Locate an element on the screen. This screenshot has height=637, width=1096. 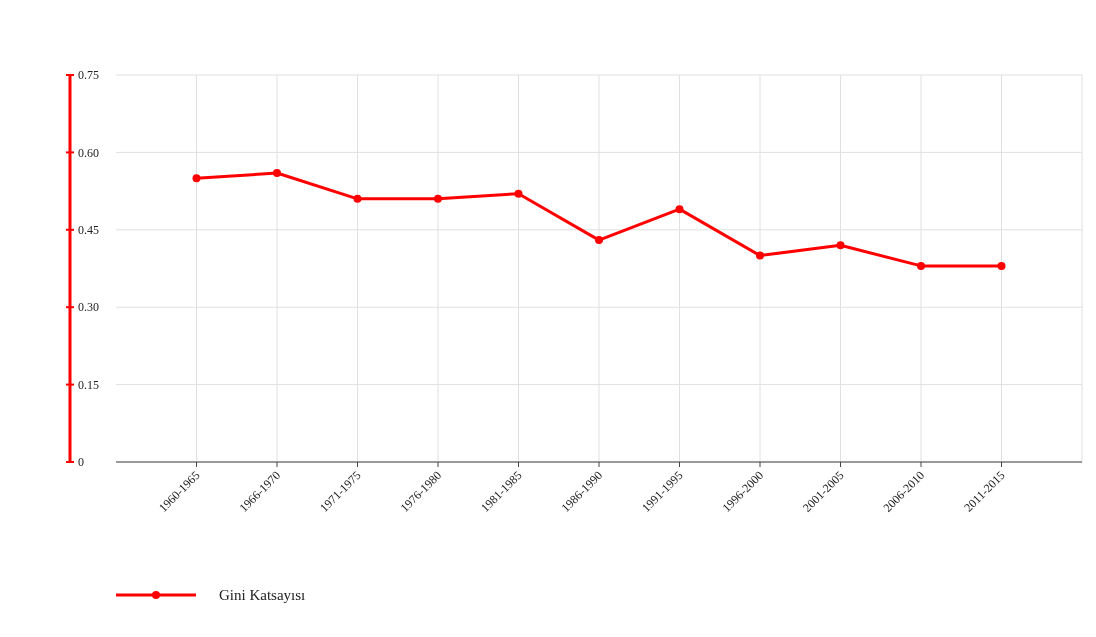
y-tick-label: 0.75 is located at coordinates (88, 75).